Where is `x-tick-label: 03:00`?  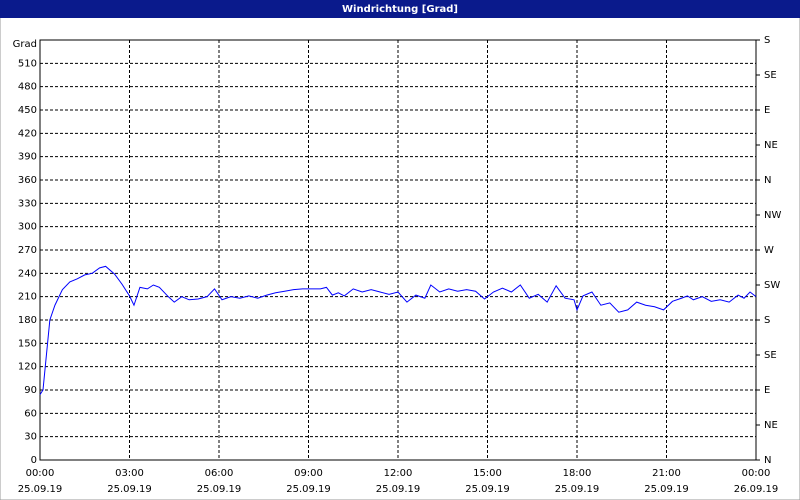
x-tick-label: 03:00 is located at coordinates (129, 473).